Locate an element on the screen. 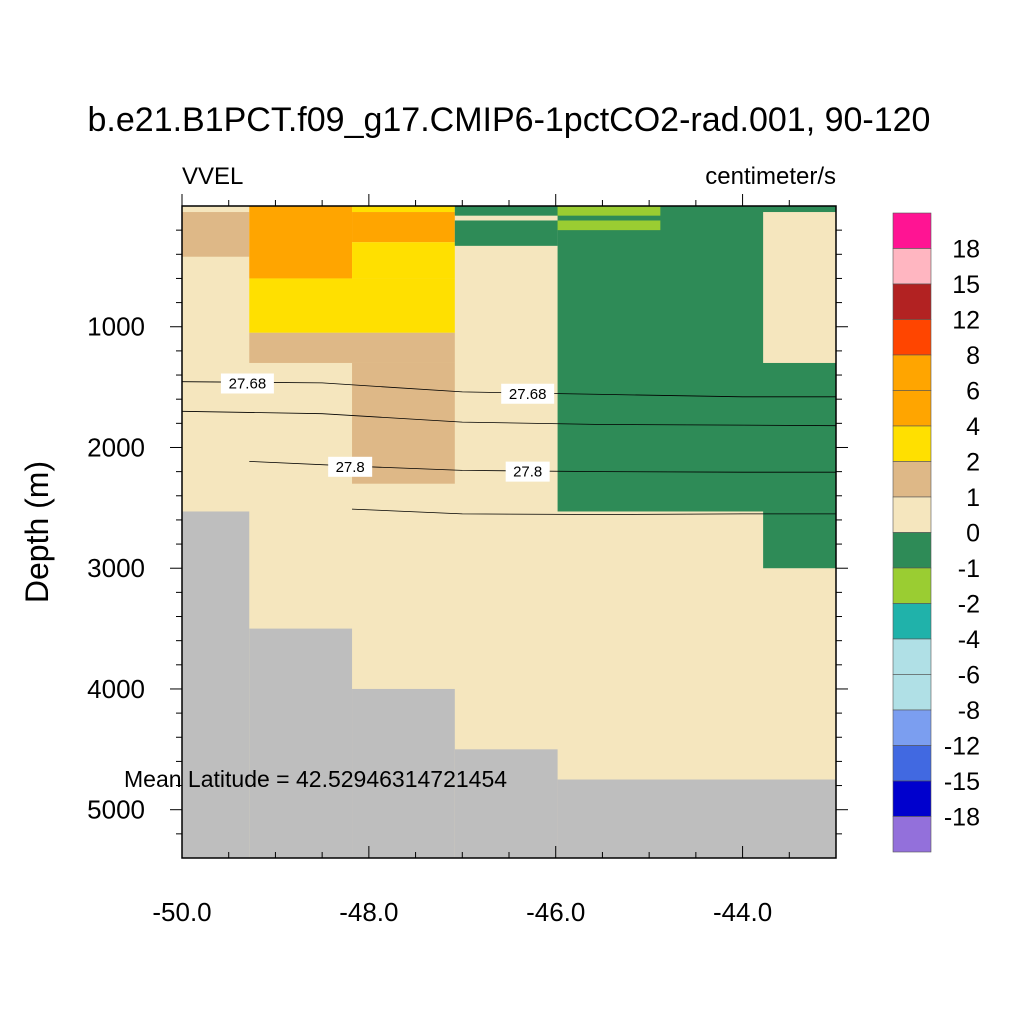 The width and height of the screenshot is (1024, 1024). colorbar-label: -15 is located at coordinates (962, 782).